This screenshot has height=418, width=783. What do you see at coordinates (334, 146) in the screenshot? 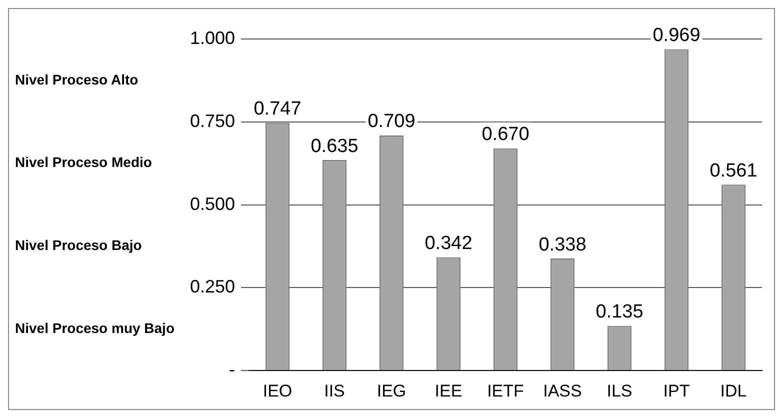
I see `data-label: 0.635` at bounding box center [334, 146].